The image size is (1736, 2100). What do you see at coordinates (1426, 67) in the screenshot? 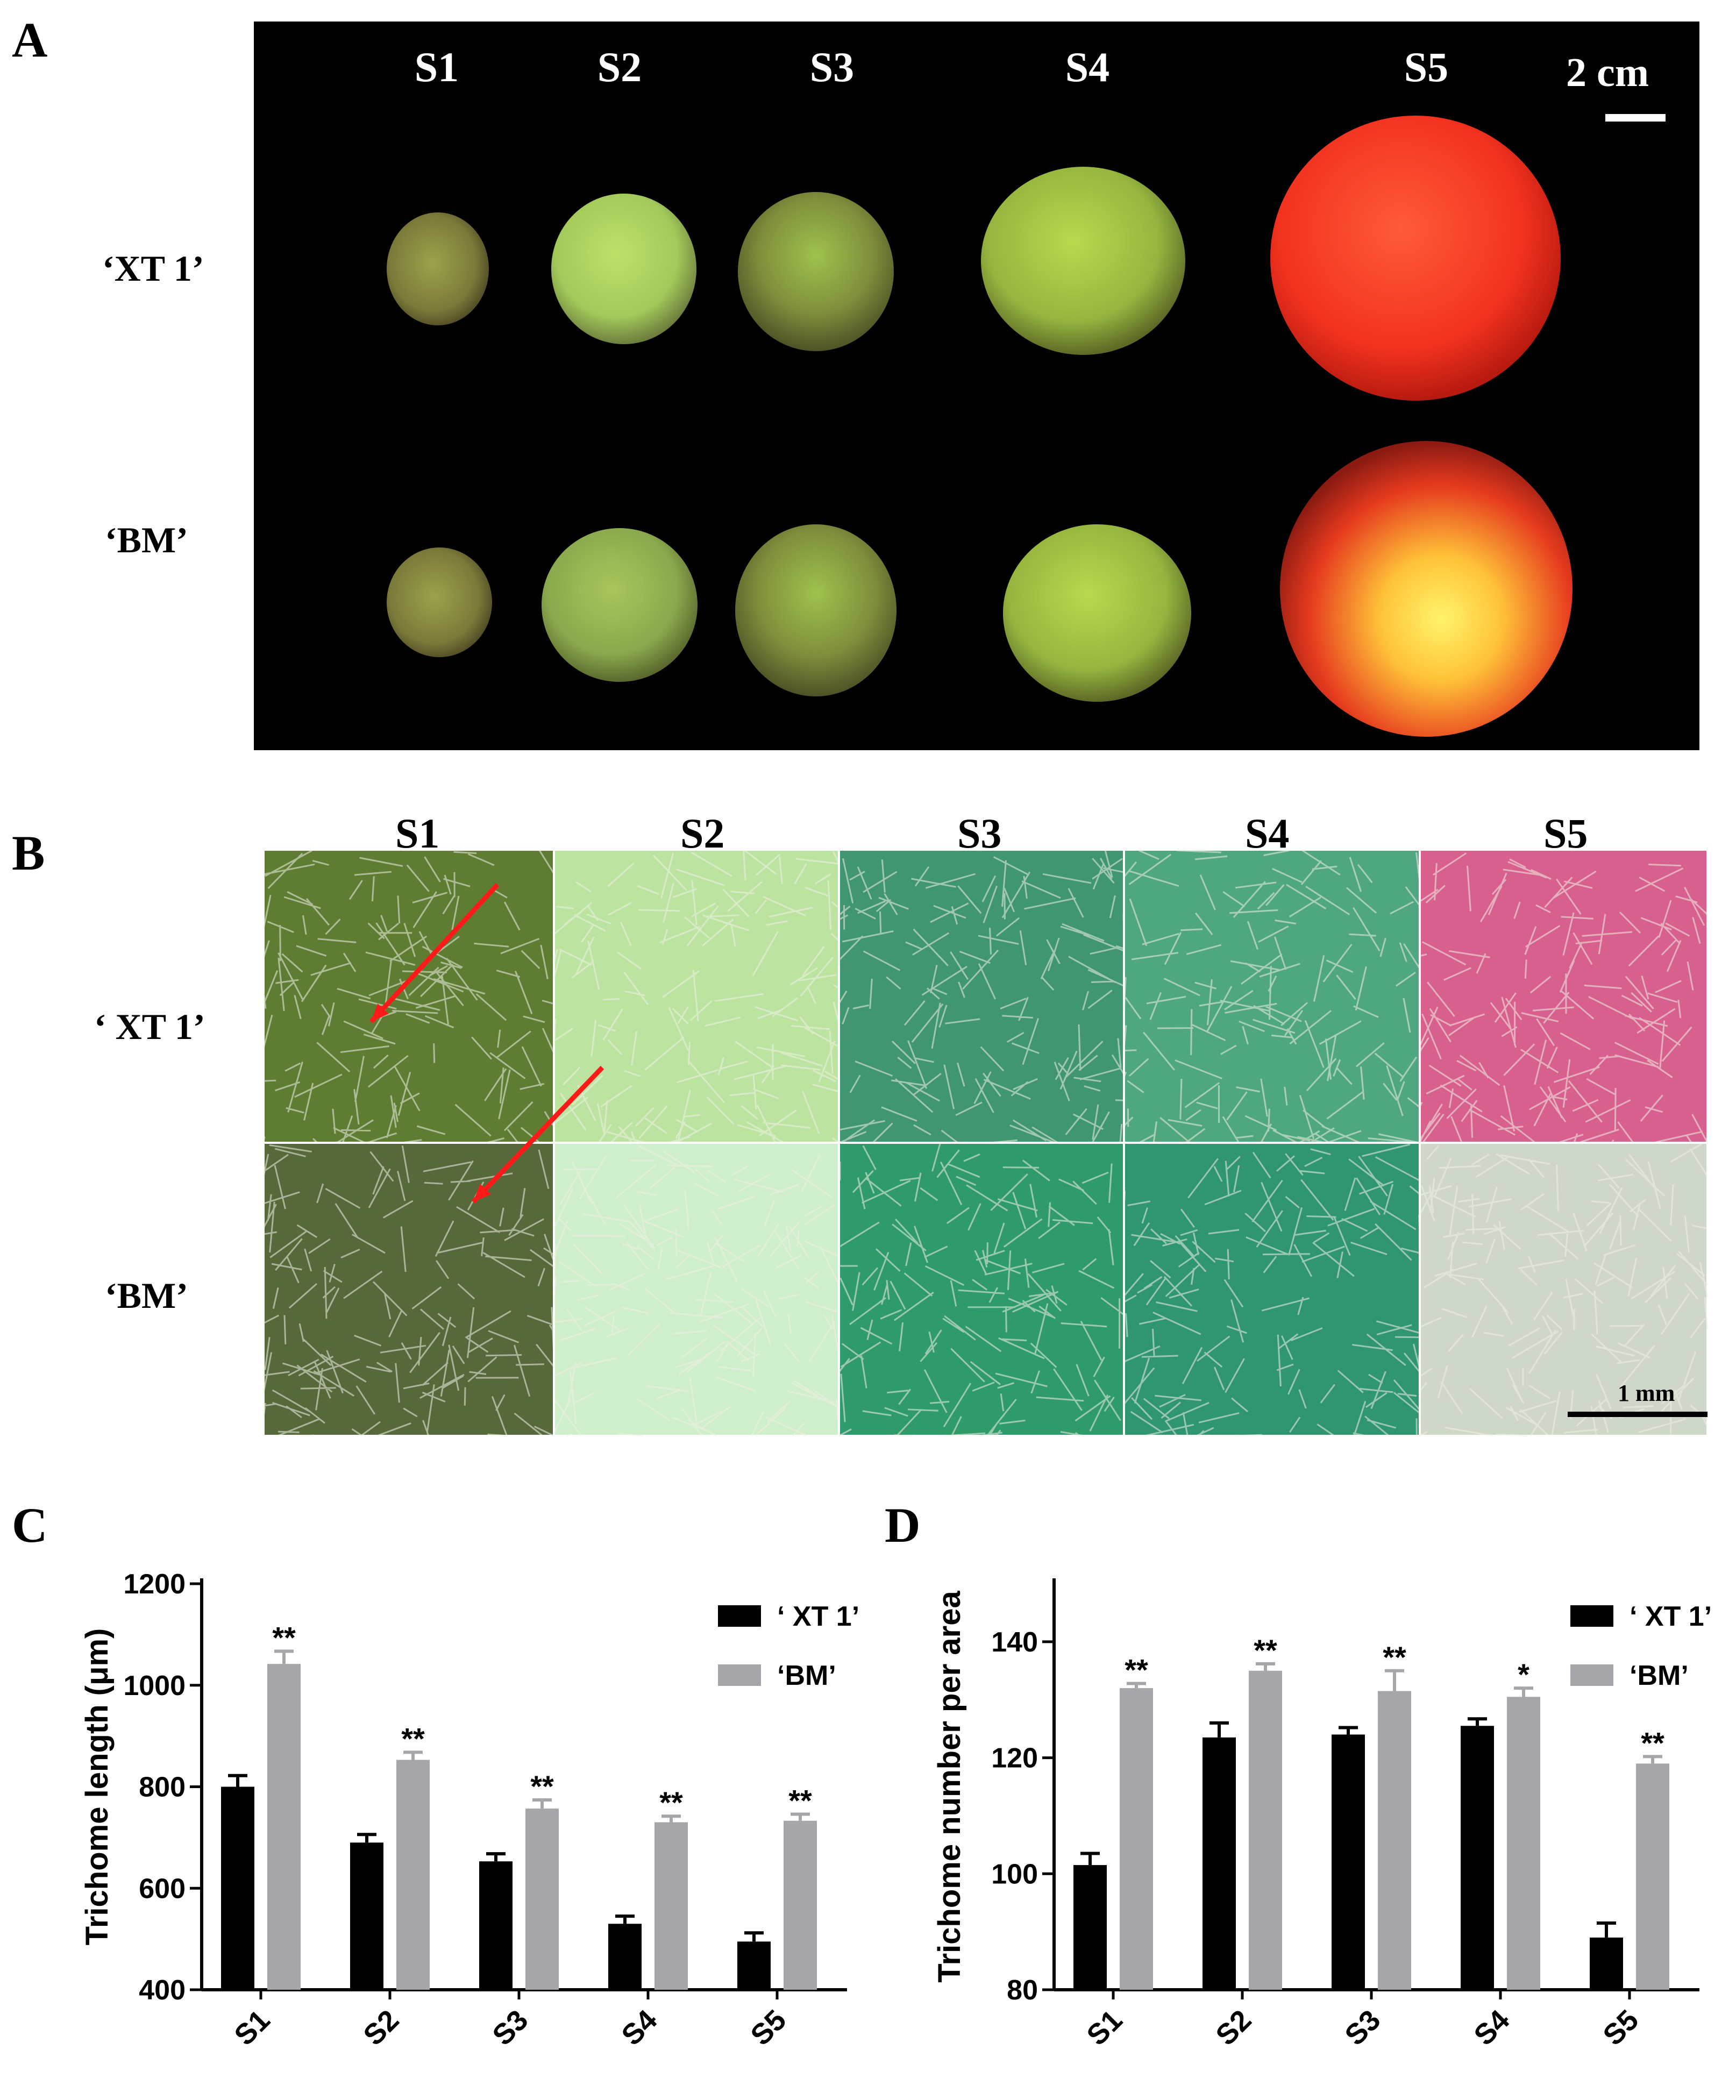
I see `stage-label-s5: S5` at bounding box center [1426, 67].